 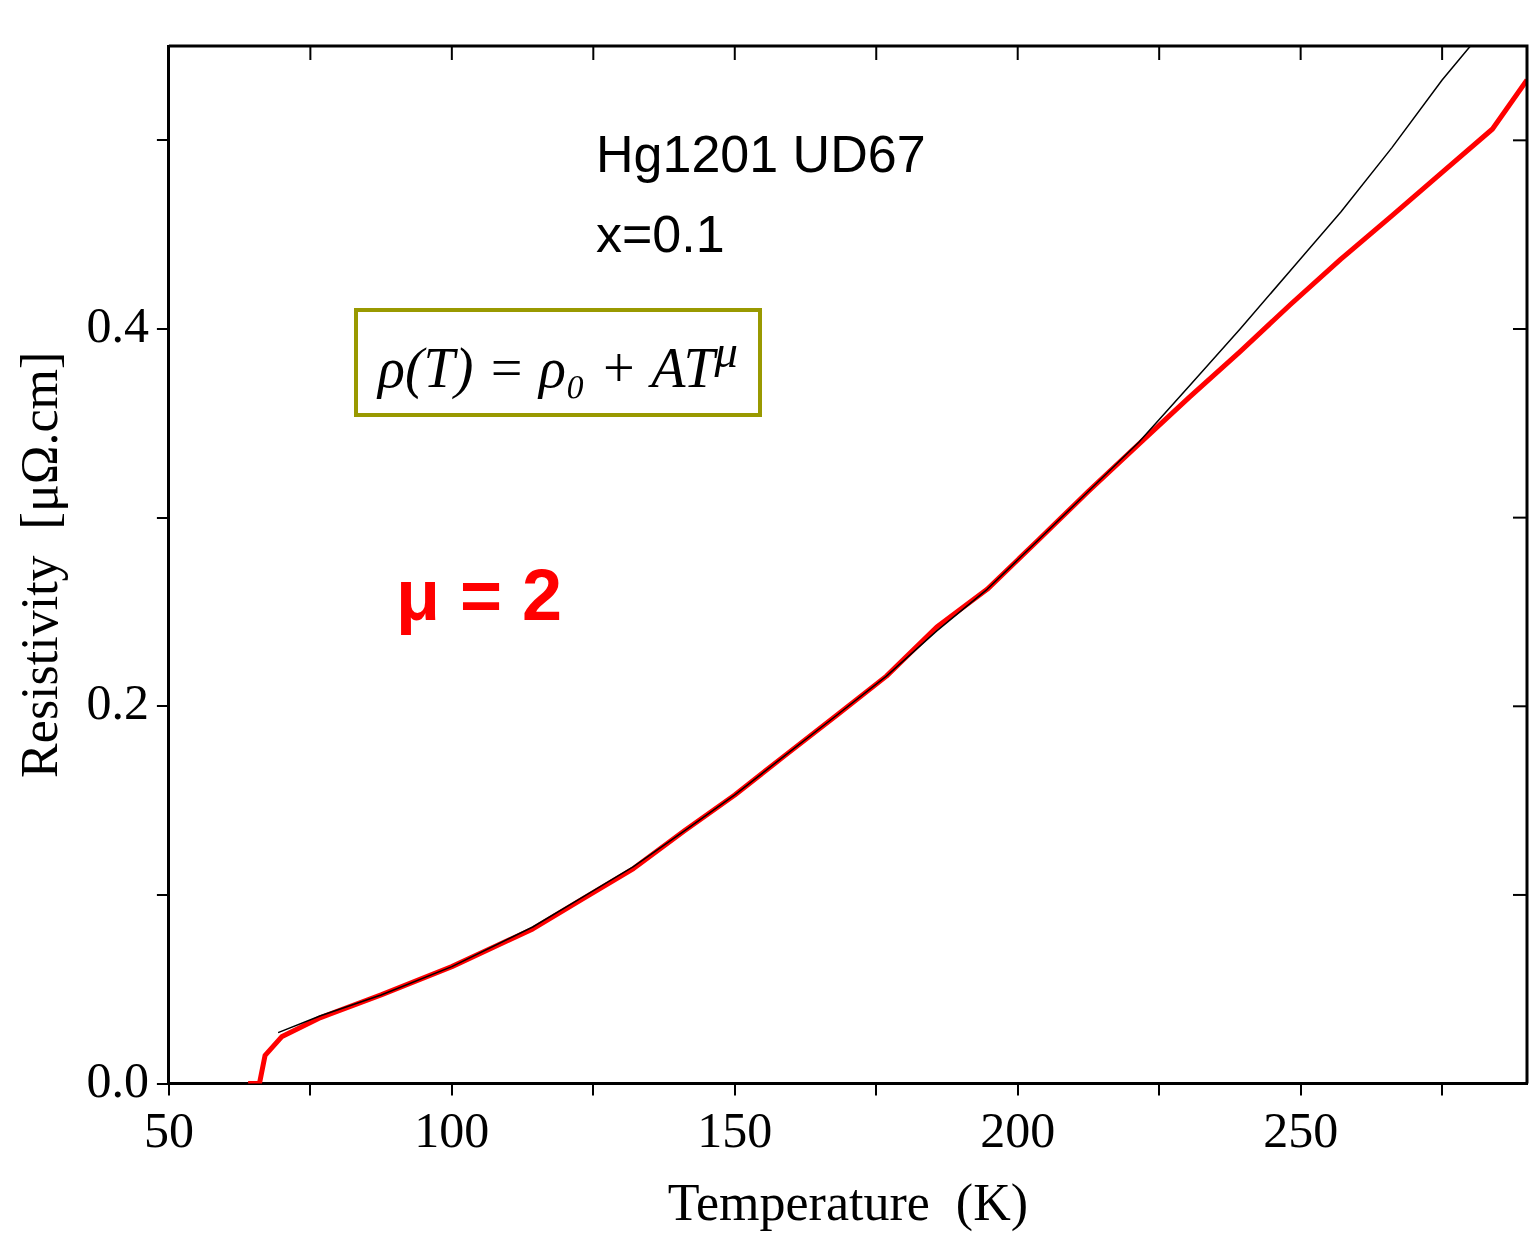 What do you see at coordinates (117, 702) in the screenshot?
I see `y-tick-label: 0.2` at bounding box center [117, 702].